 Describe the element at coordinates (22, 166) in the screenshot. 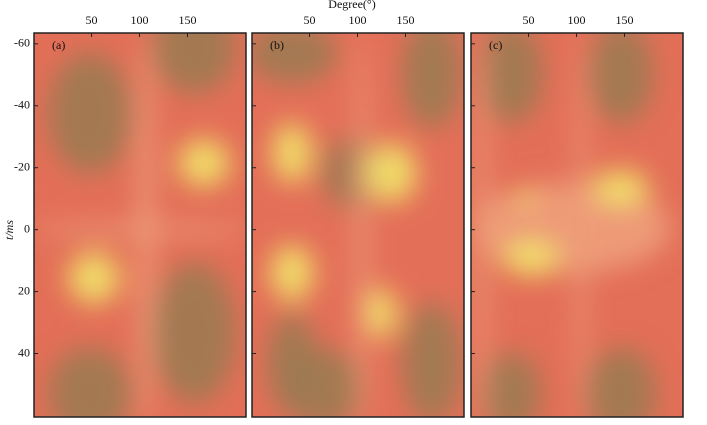

I see `y-tick-label: -20` at that location.